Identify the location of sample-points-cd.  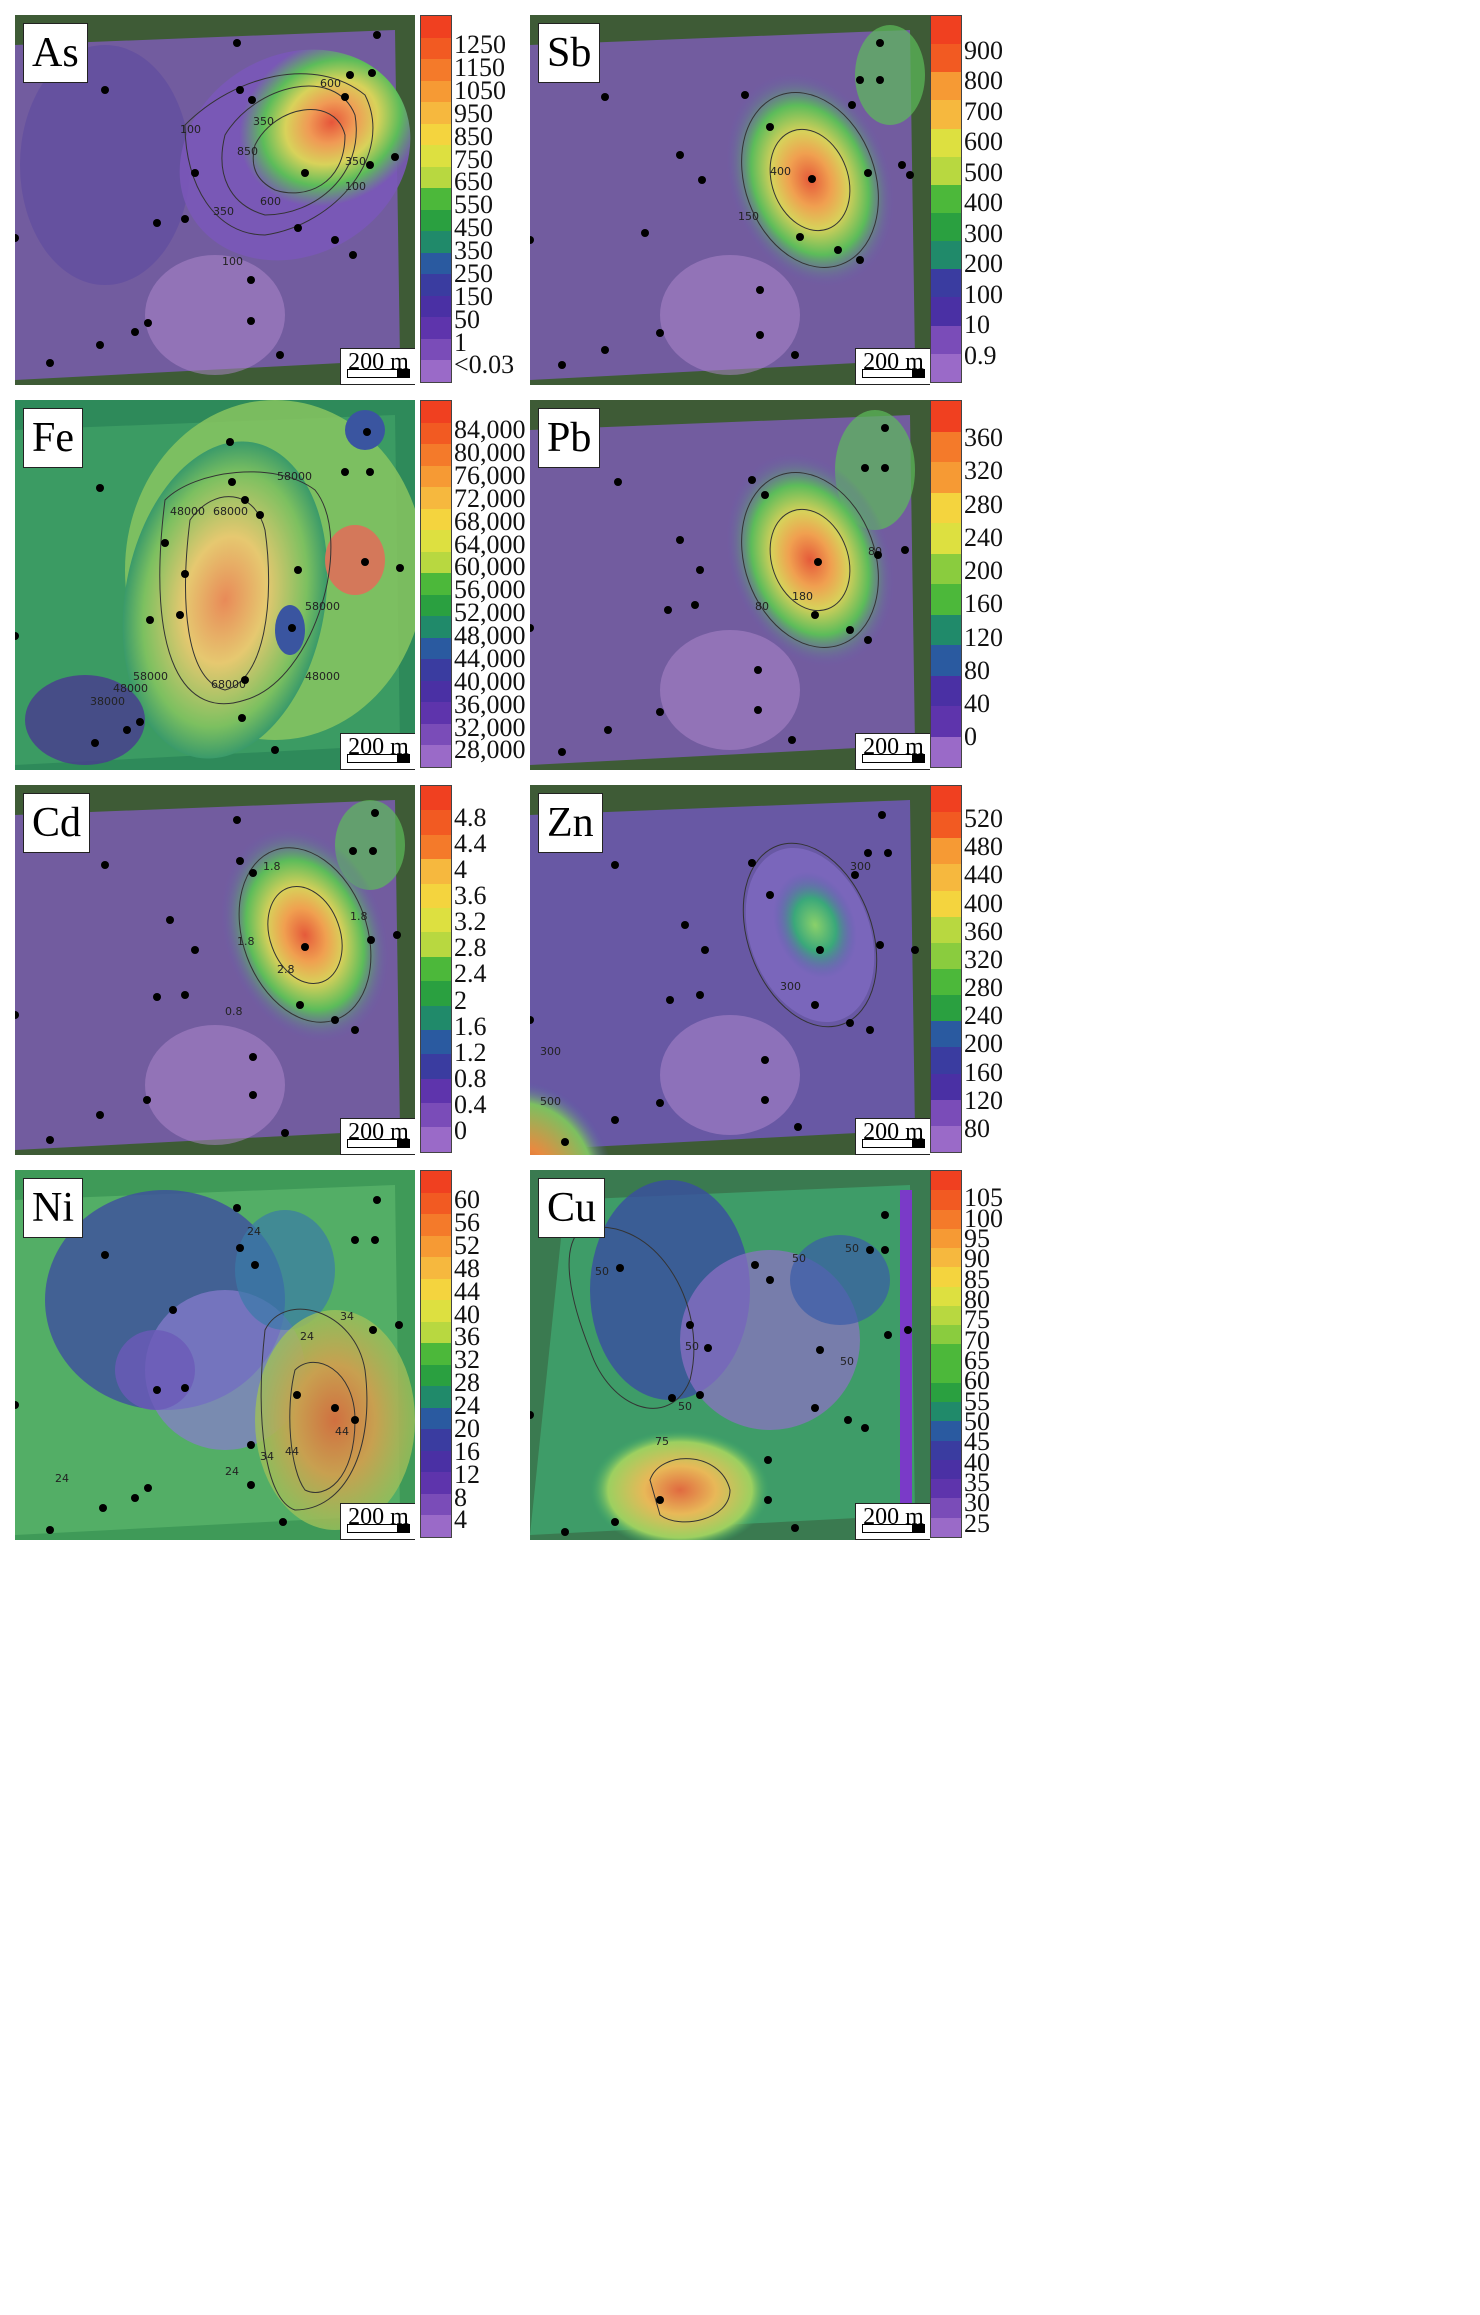
(208, 976).